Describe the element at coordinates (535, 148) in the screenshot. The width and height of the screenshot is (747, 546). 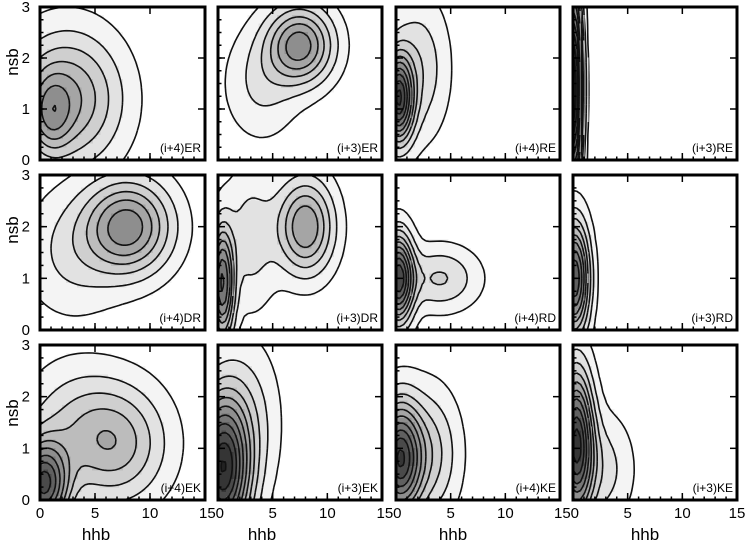
I see `panel-label-(i+4)RE: (i+4)RE` at that location.